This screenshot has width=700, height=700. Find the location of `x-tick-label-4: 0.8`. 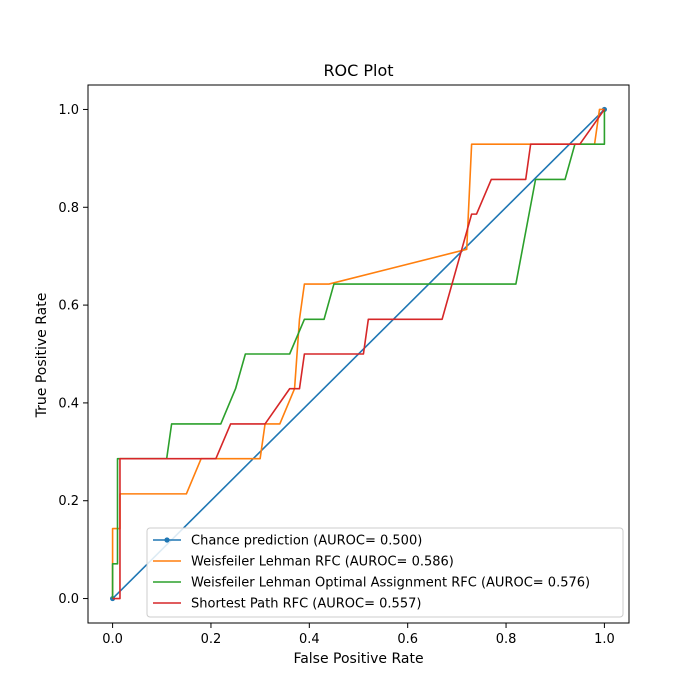

x-tick-label-4: 0.8 is located at coordinates (506, 639).